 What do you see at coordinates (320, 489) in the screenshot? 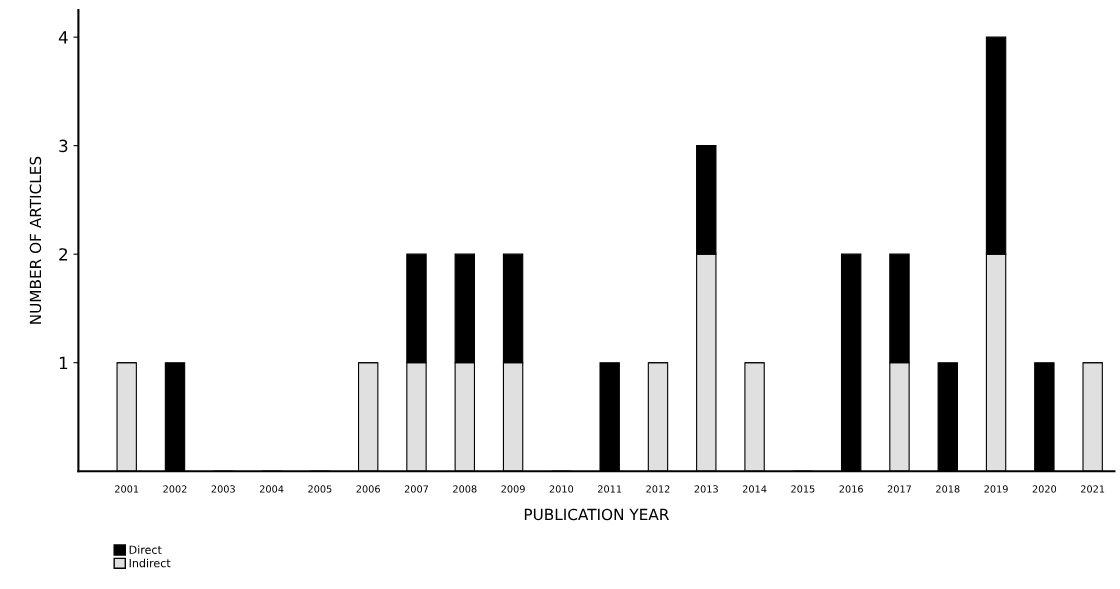
I see `x-tick-label: 2005` at bounding box center [320, 489].